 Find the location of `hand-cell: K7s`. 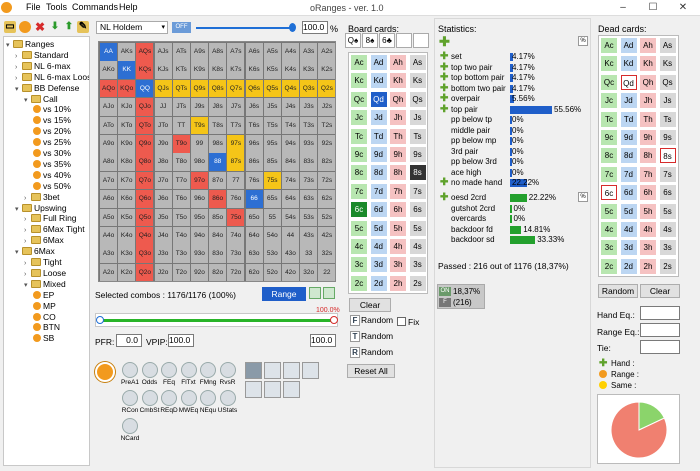

hand-cell: K7s is located at coordinates (236, 70).